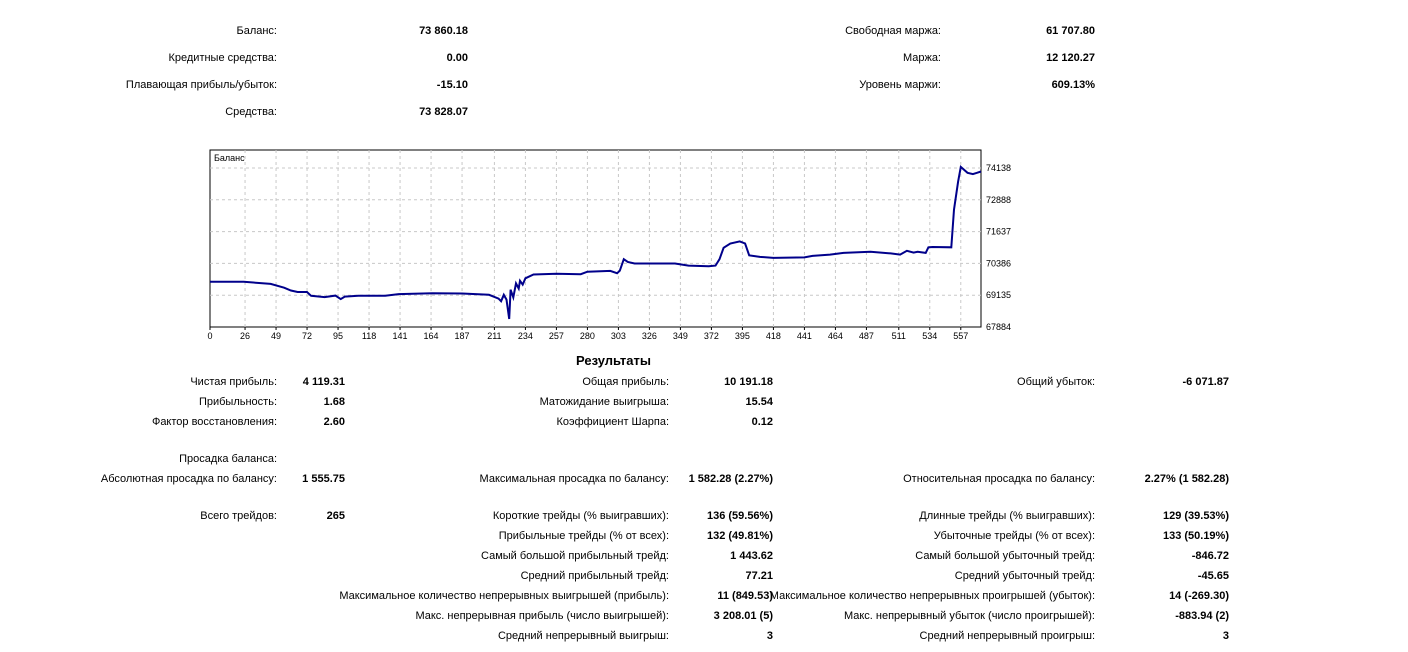  Describe the element at coordinates (745, 596) in the screenshot. I see `max-cons-wins-value: 11 (849.53)` at that location.